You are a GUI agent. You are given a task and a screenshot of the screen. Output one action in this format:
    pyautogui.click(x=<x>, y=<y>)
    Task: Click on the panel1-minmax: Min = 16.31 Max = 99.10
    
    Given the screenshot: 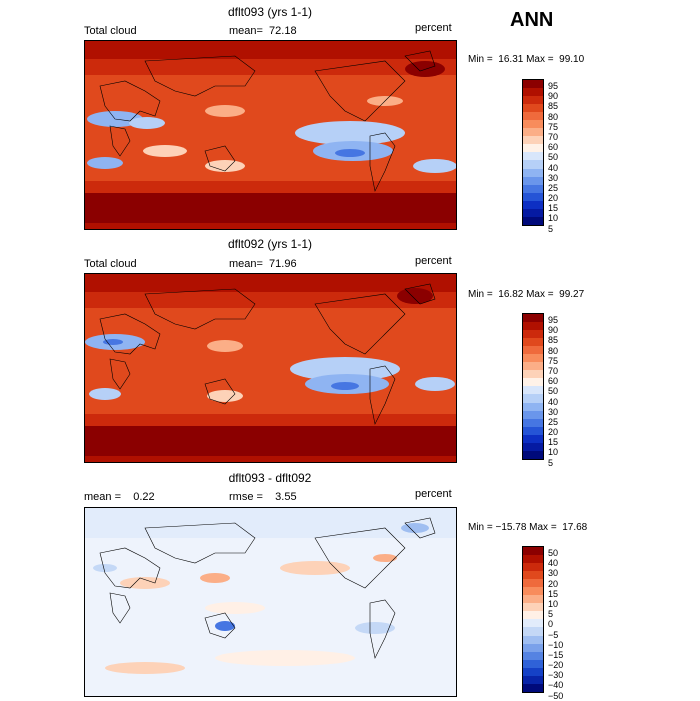 What is the action you would take?
    pyautogui.click(x=526, y=59)
    